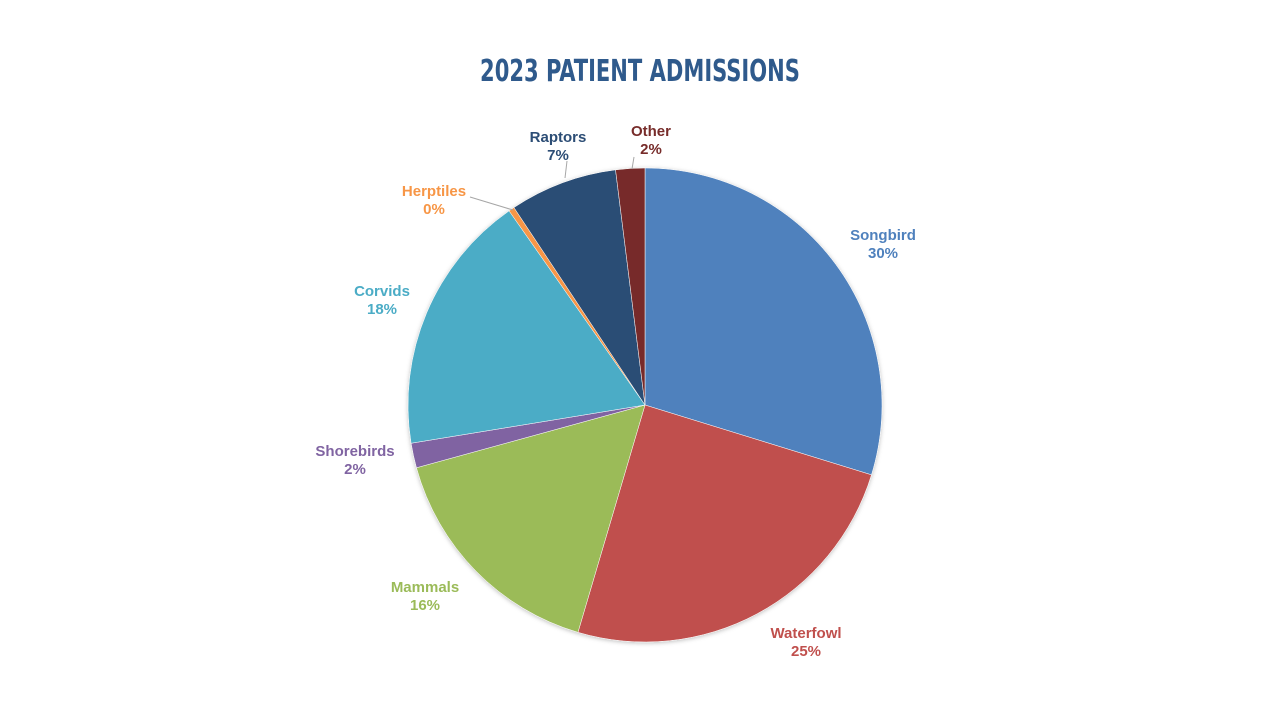  I want to click on slice-label-herptiles: Herptiles 0%, so click(434, 200).